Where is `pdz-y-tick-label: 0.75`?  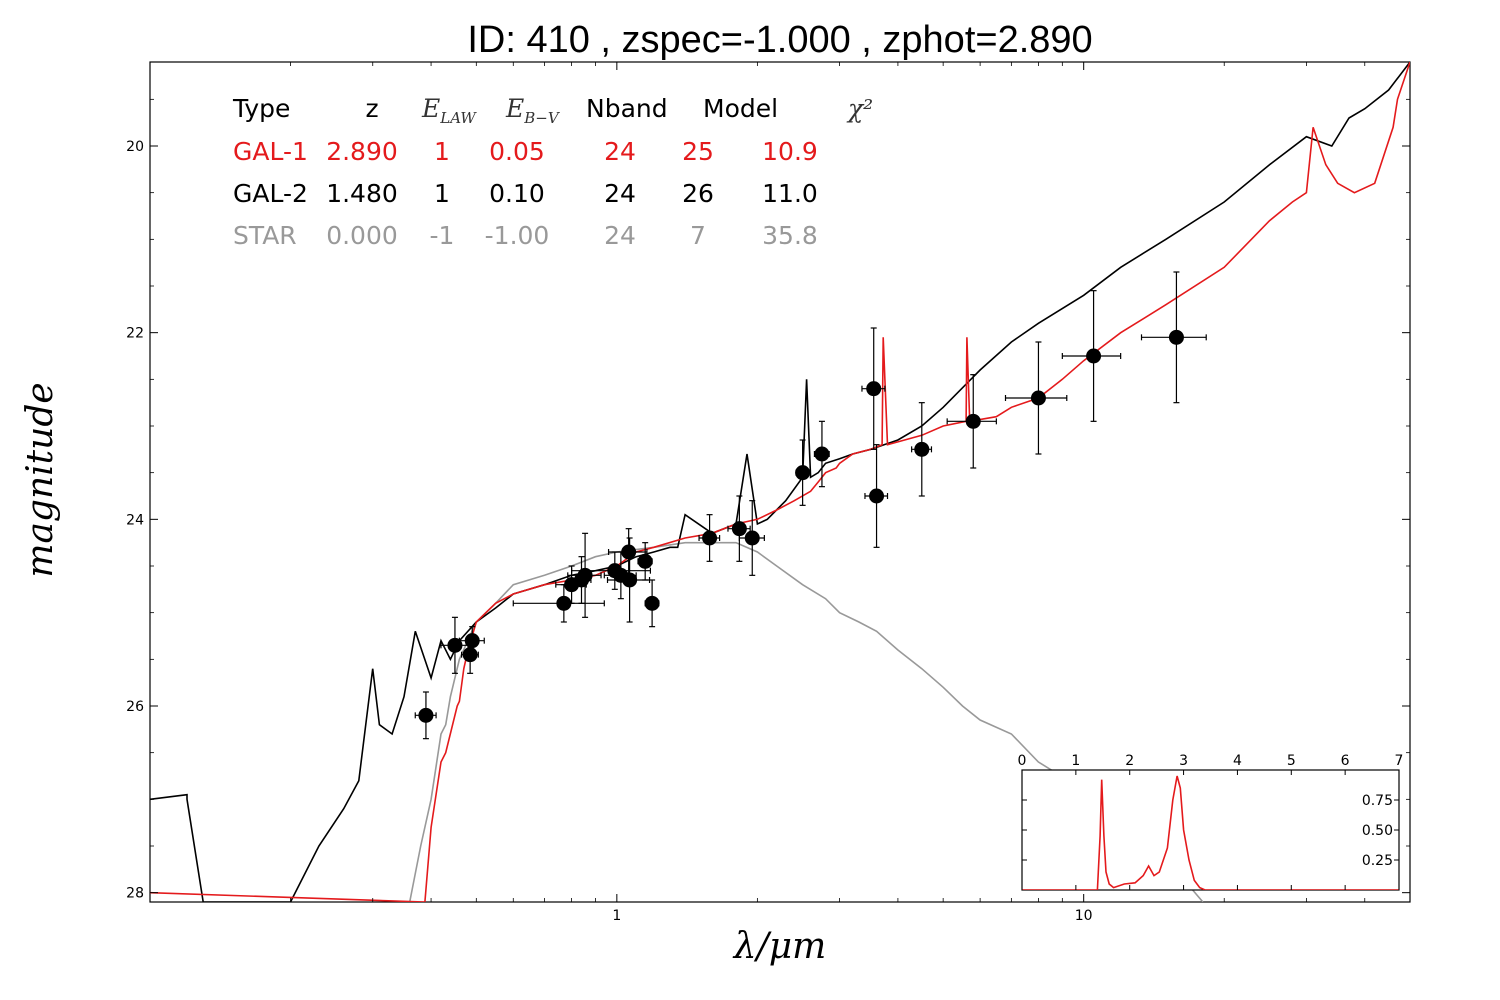 pdz-y-tick-label: 0.75 is located at coordinates (1377, 801).